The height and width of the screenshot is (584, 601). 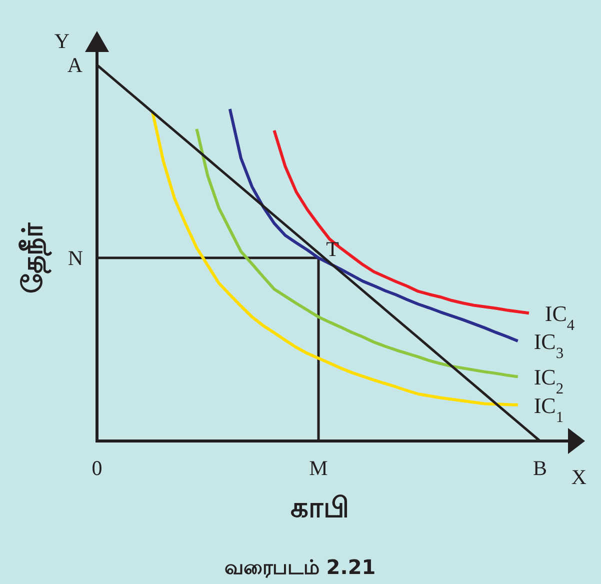 What do you see at coordinates (75, 65) in the screenshot?
I see `annotation: A` at bounding box center [75, 65].